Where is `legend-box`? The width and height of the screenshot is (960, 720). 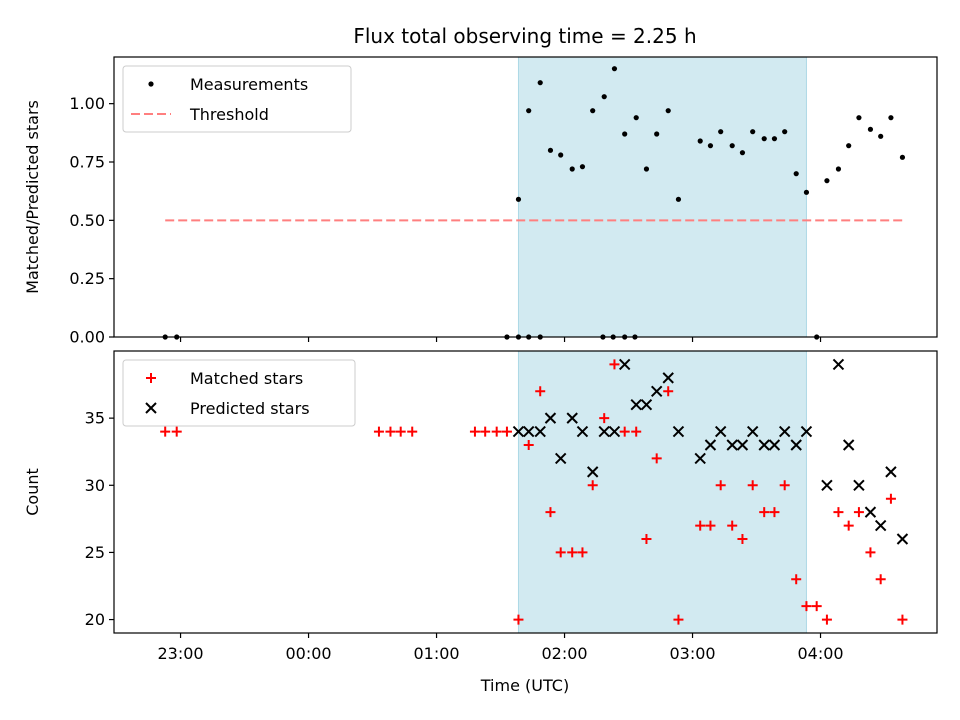 legend-box is located at coordinates (237, 99).